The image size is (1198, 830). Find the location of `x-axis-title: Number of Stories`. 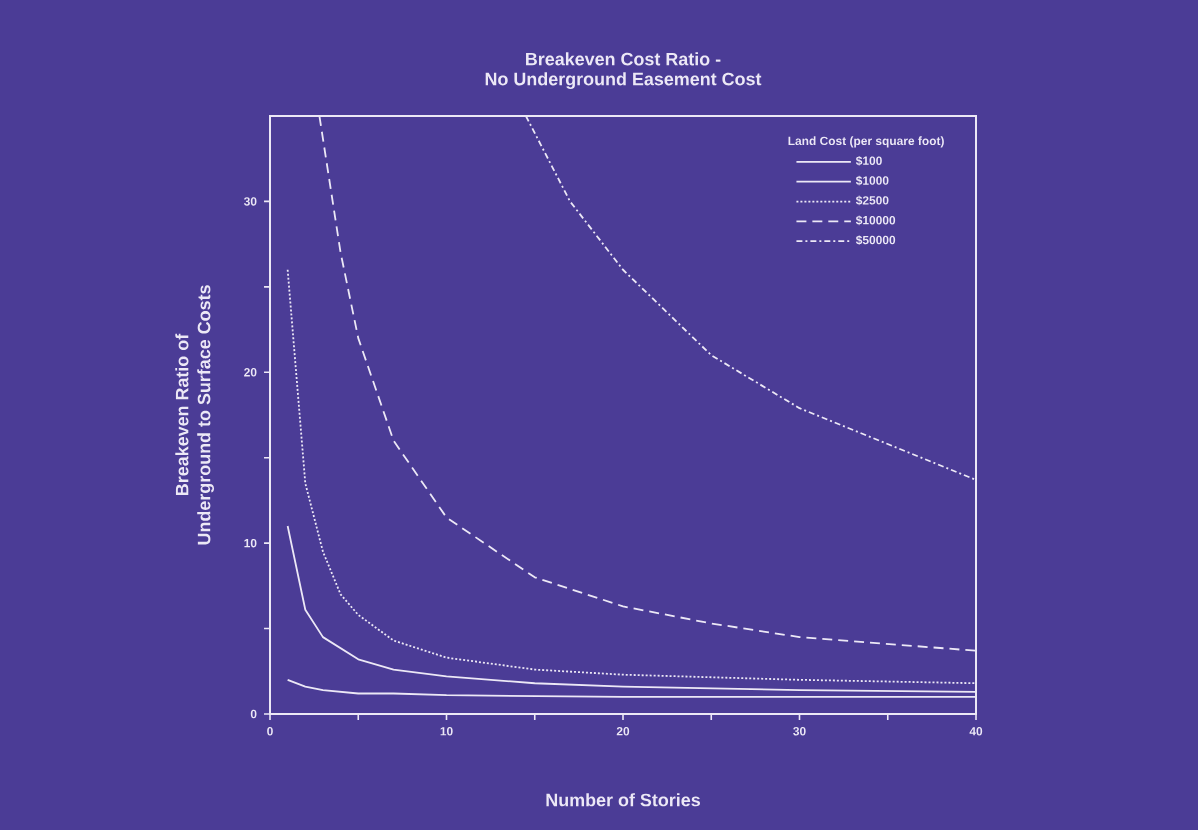

x-axis-title: Number of Stories is located at coordinates (623, 800).